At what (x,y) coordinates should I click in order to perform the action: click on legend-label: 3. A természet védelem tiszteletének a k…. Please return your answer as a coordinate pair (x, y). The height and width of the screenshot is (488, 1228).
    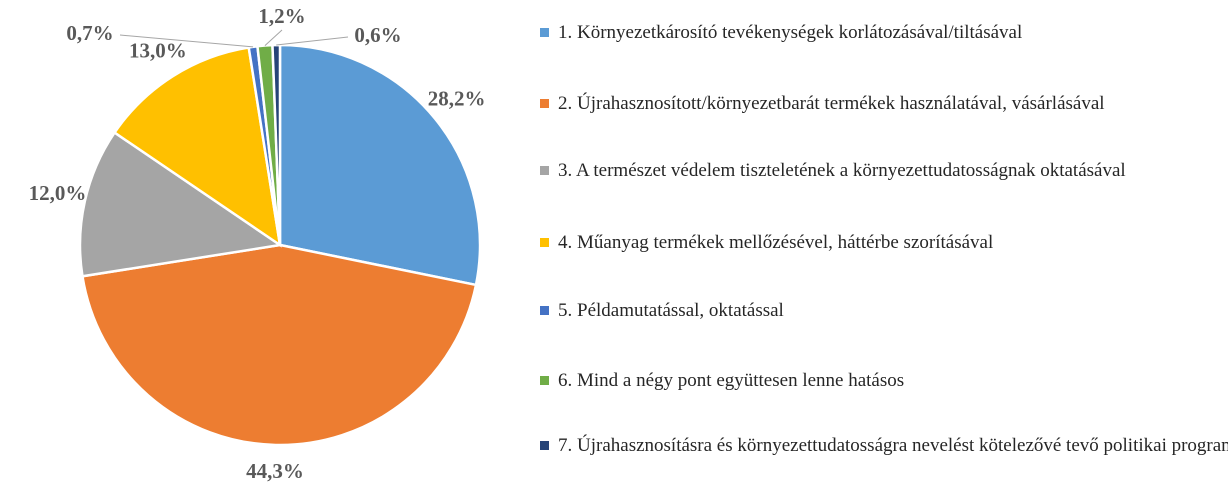
    Looking at the image, I should click on (842, 170).